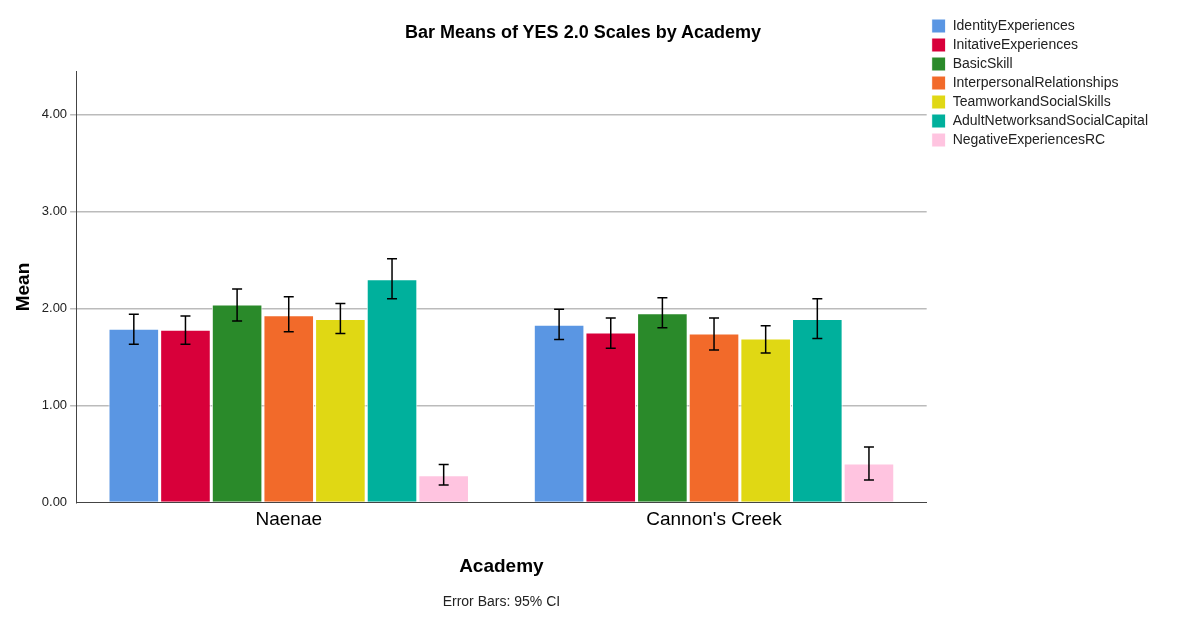  What do you see at coordinates (54, 501) in the screenshot?
I see `y-tick-label: 0.00` at bounding box center [54, 501].